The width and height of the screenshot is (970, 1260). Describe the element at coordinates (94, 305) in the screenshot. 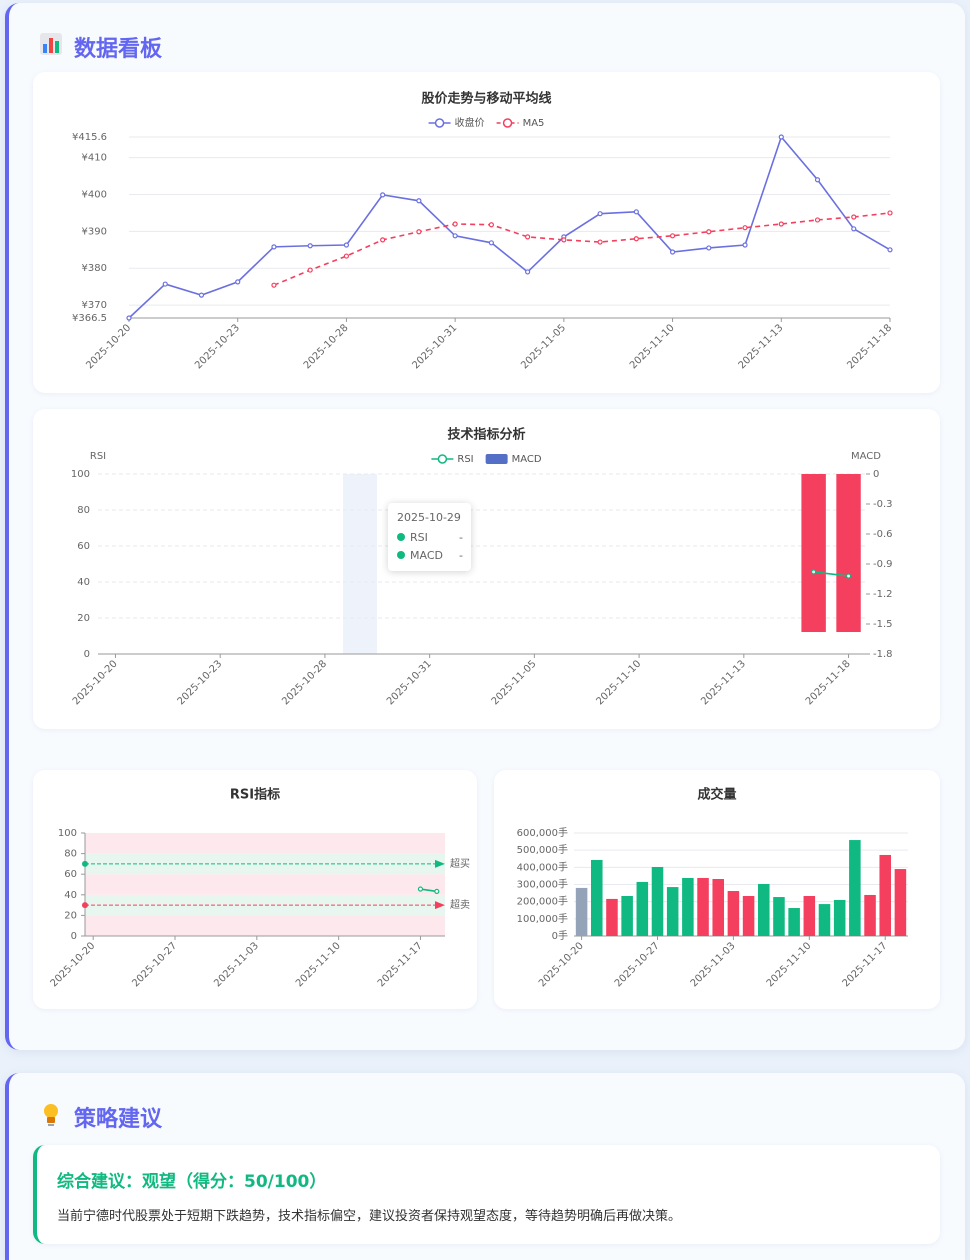

I see `y-tick-label: ¥370` at that location.